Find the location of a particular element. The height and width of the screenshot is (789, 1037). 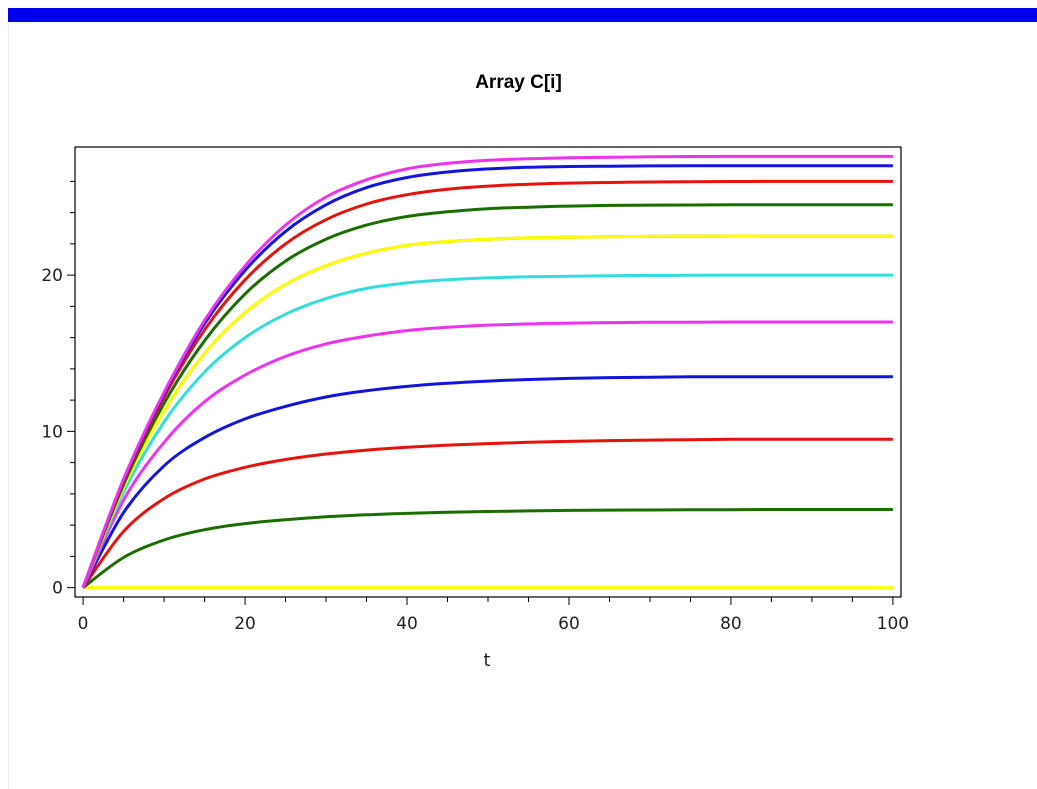

left-border is located at coordinates (8, 405).